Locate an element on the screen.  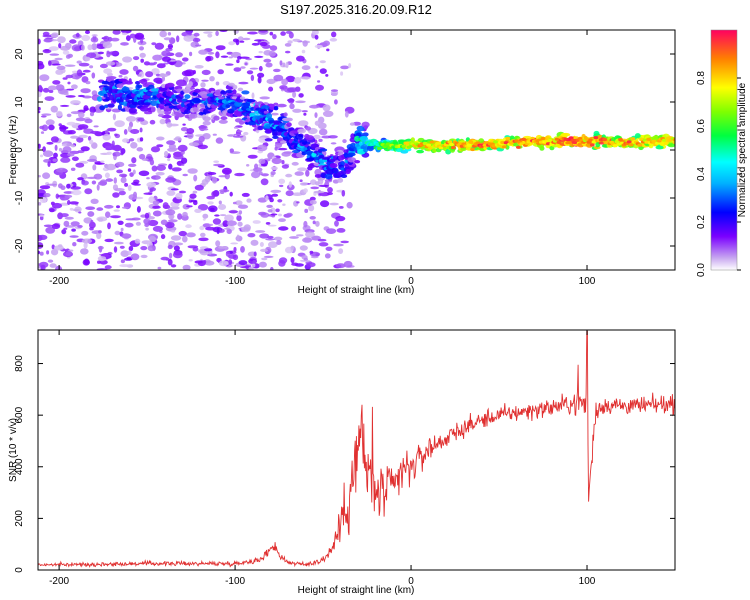
figure-title: S197.2025.316.20.09.R12 is located at coordinates (356, 9).